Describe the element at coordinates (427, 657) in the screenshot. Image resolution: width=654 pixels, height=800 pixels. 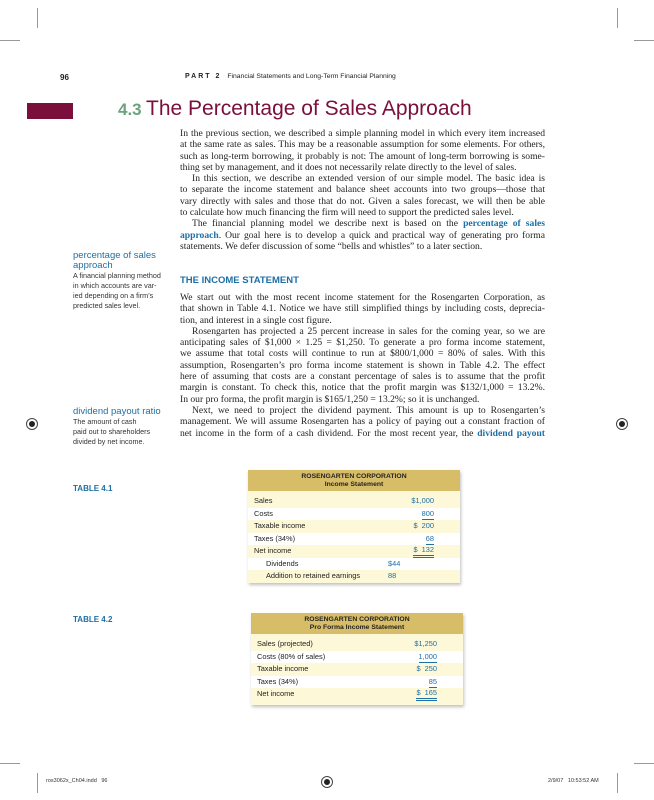
I see `row-value: 1,000` at that location.